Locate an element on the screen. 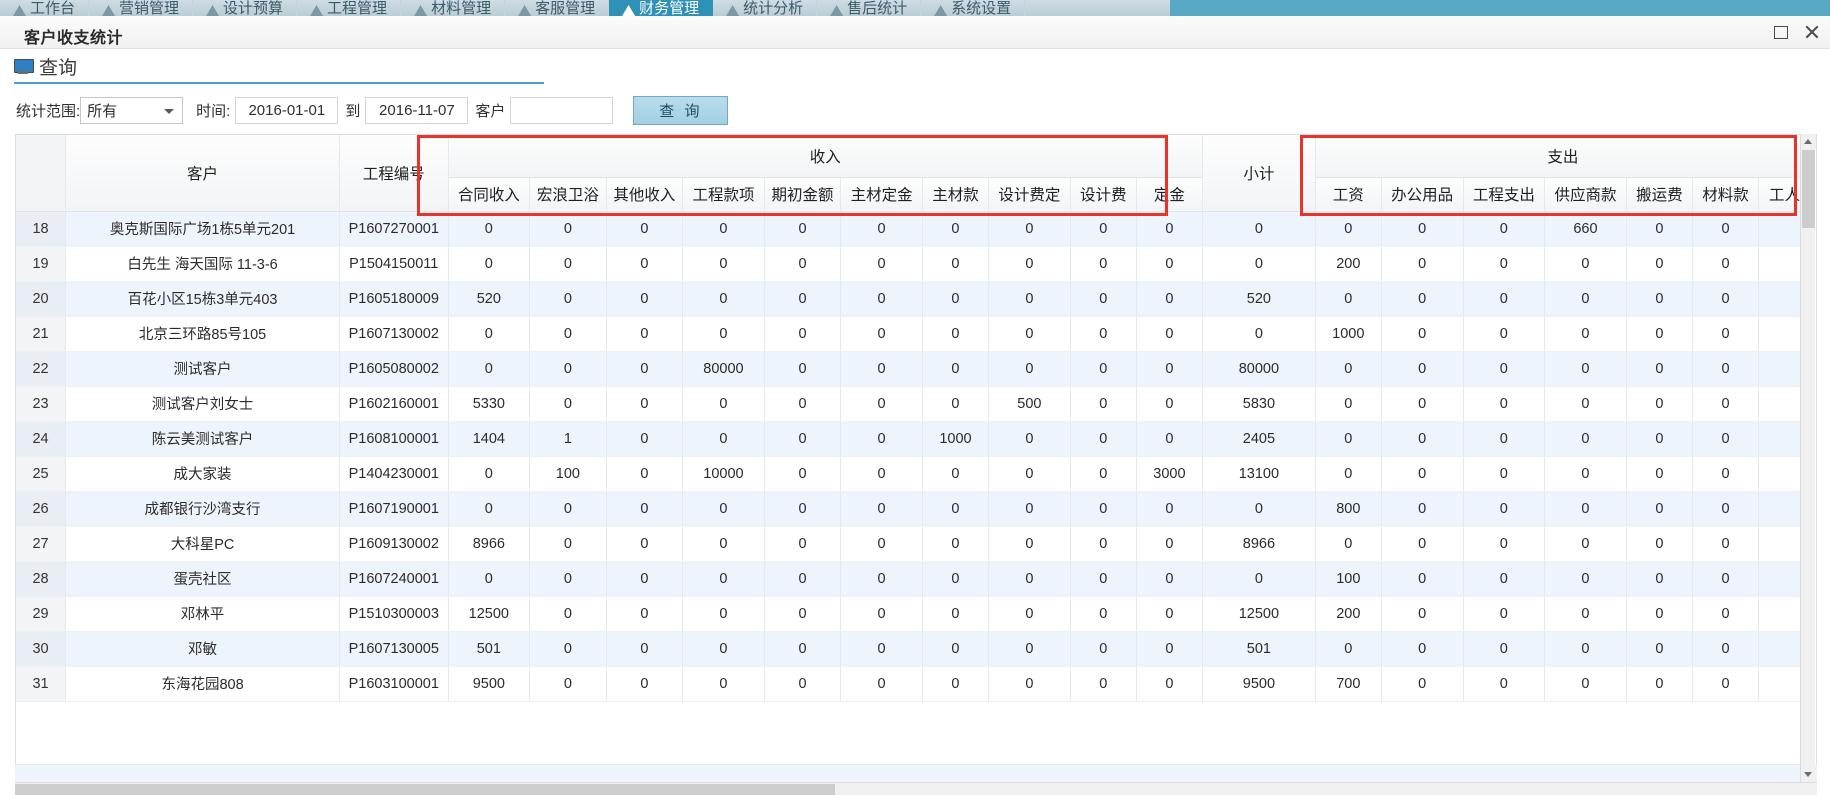 The height and width of the screenshot is (795, 1830). nav-item-10: 系统设置 is located at coordinates (973, 8).